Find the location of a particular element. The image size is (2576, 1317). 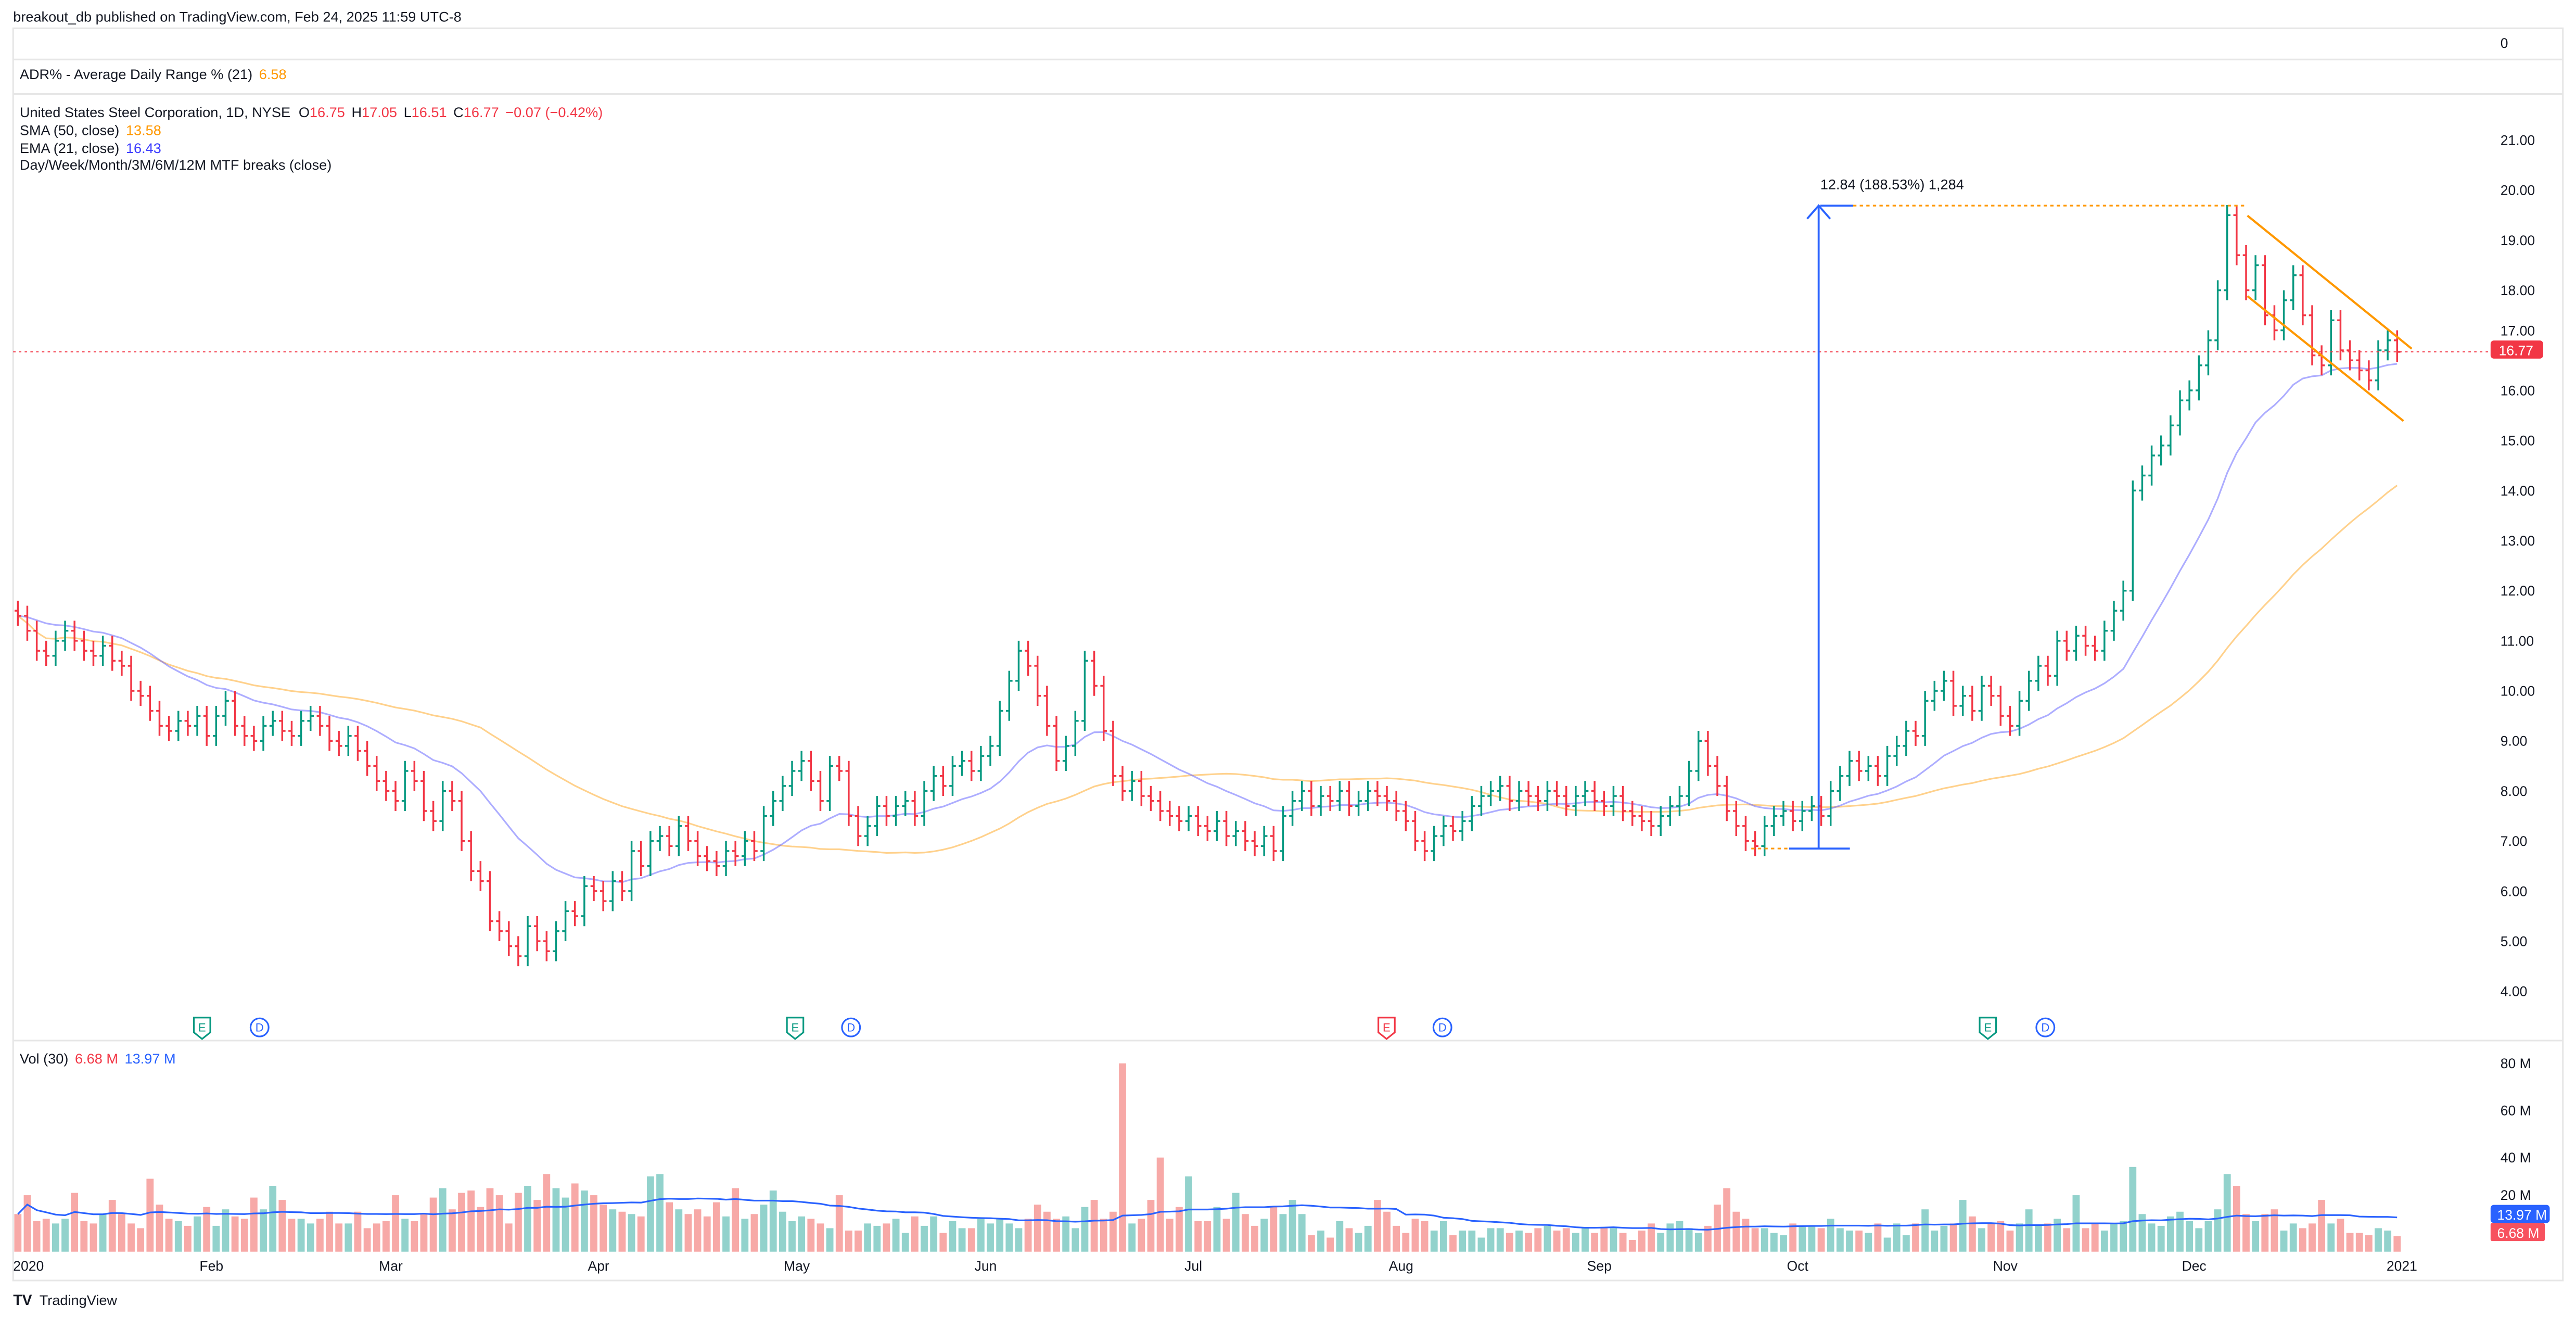

low-label: L is located at coordinates (408, 112).